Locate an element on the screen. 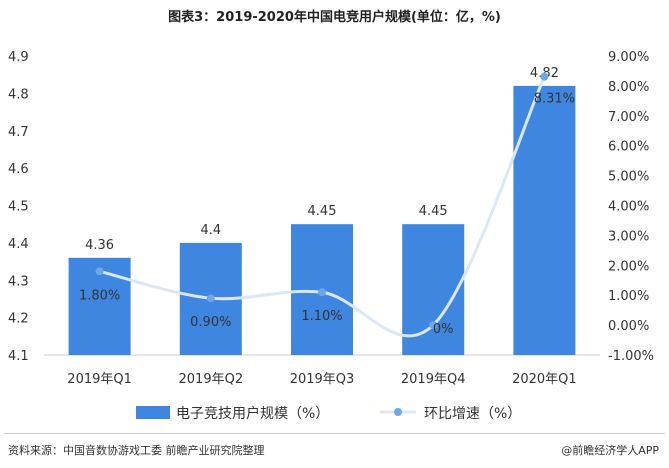 Image resolution: width=669 pixels, height=468 pixels. y-left-tick-label: 4.2 is located at coordinates (18, 319).